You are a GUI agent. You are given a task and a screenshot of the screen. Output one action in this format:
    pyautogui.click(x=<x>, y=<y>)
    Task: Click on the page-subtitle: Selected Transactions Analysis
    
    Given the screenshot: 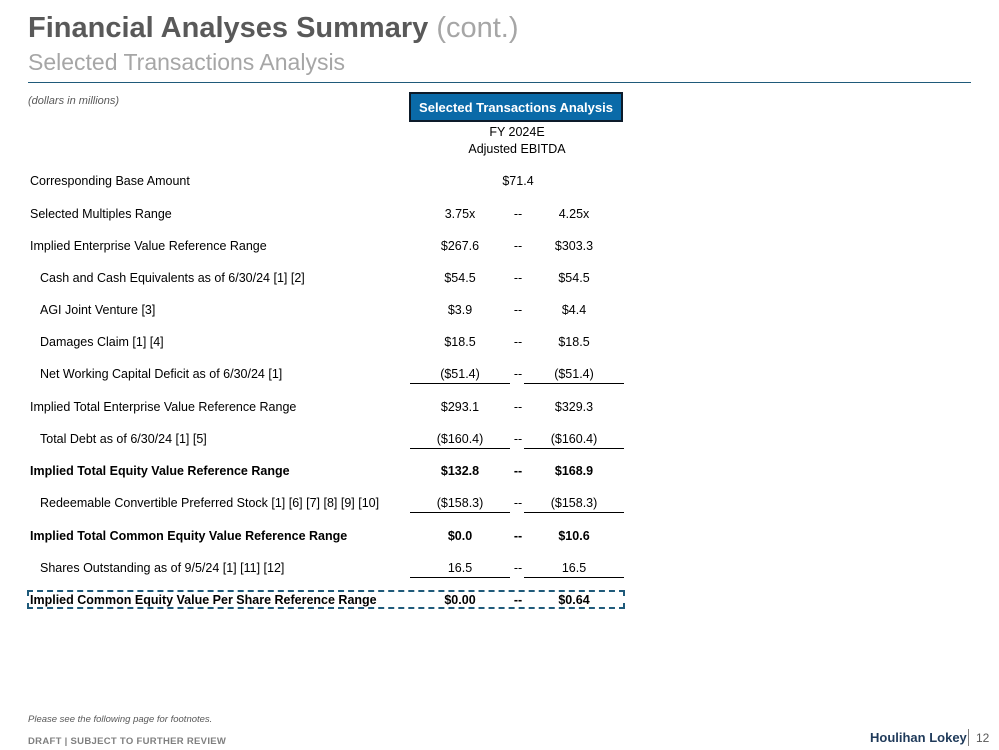 What is the action you would take?
    pyautogui.click(x=187, y=62)
    